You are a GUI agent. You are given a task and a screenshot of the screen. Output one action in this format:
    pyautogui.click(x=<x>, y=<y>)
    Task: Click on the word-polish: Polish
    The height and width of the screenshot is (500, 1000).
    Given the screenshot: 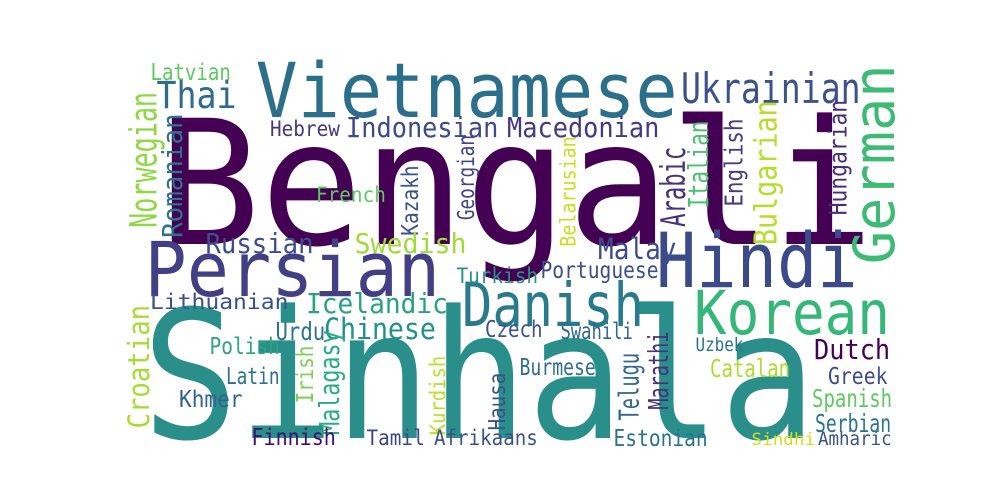 What is the action you would take?
    pyautogui.click(x=244, y=346)
    